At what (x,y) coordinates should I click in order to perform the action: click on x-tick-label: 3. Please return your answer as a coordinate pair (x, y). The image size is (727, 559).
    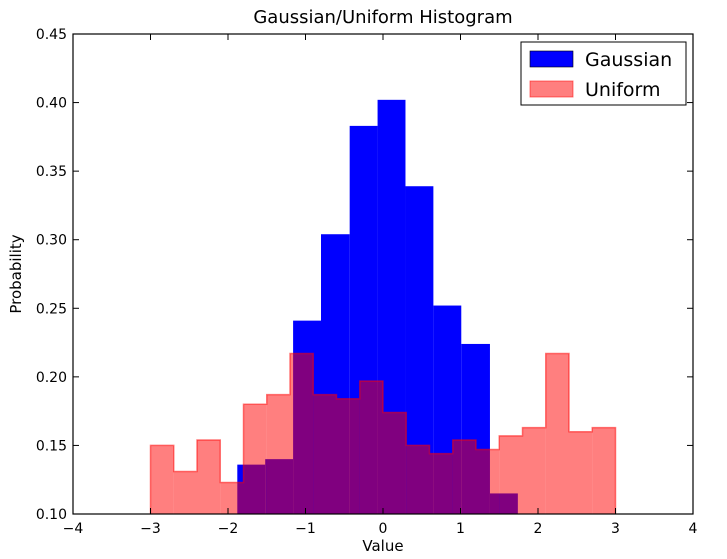
    Looking at the image, I should click on (615, 529).